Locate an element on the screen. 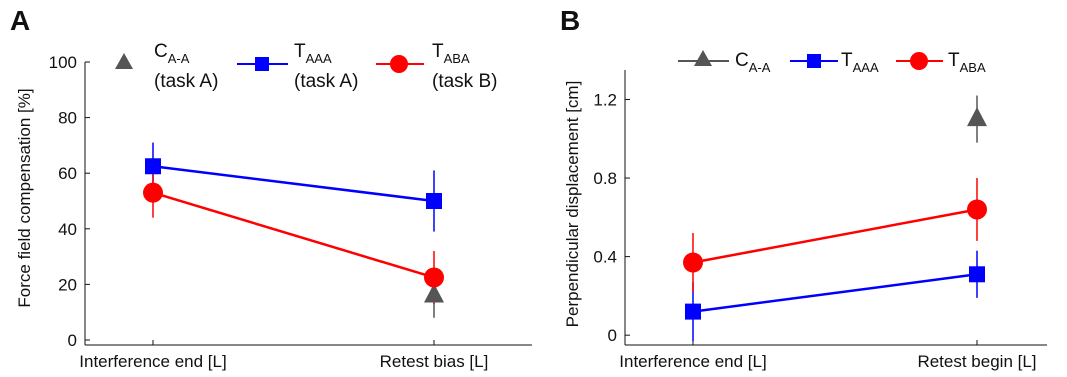 Image resolution: width=1067 pixels, height=377 pixels. panel-a-letter: A is located at coordinates (20, 20).